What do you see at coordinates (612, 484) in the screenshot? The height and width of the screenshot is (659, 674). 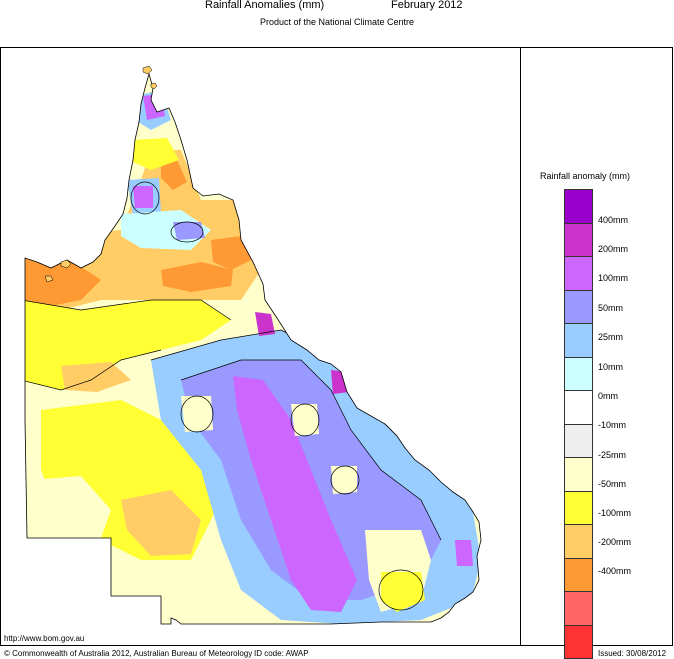 I see `legend-label: -50mm` at bounding box center [612, 484].